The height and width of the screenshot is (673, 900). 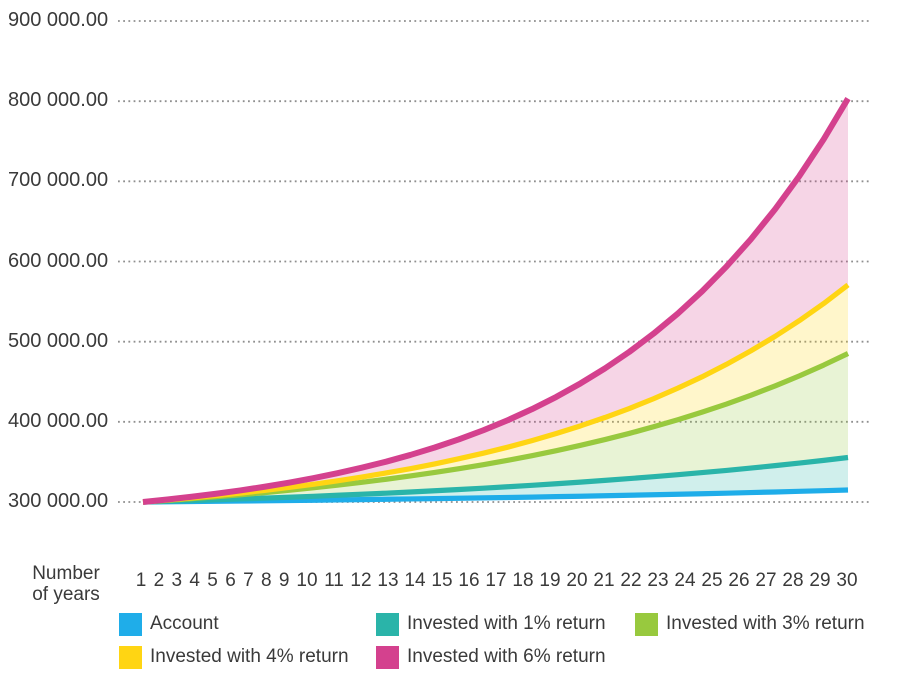 I want to click on x-tick-label: 8, so click(x=266, y=580).